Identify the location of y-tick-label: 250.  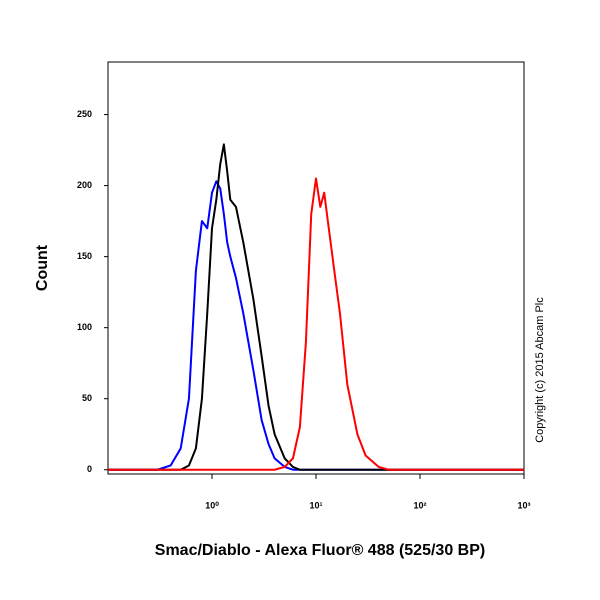
(84, 114).